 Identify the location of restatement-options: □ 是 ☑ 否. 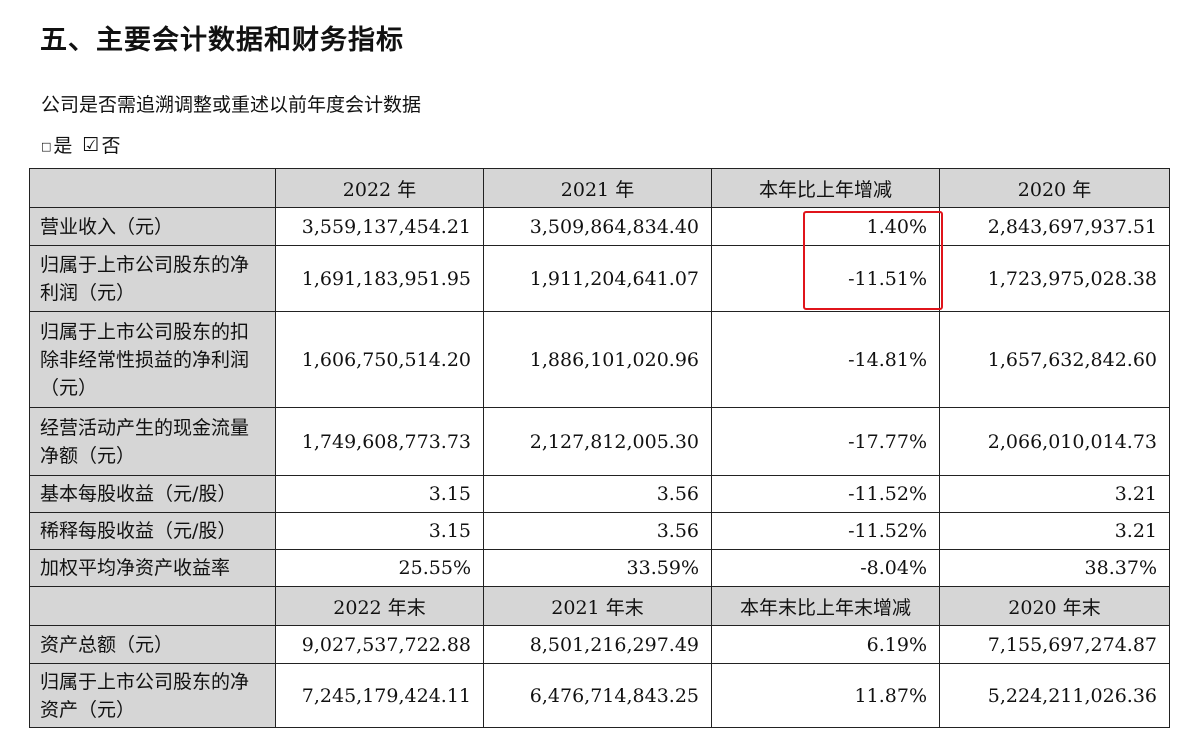
(85, 144).